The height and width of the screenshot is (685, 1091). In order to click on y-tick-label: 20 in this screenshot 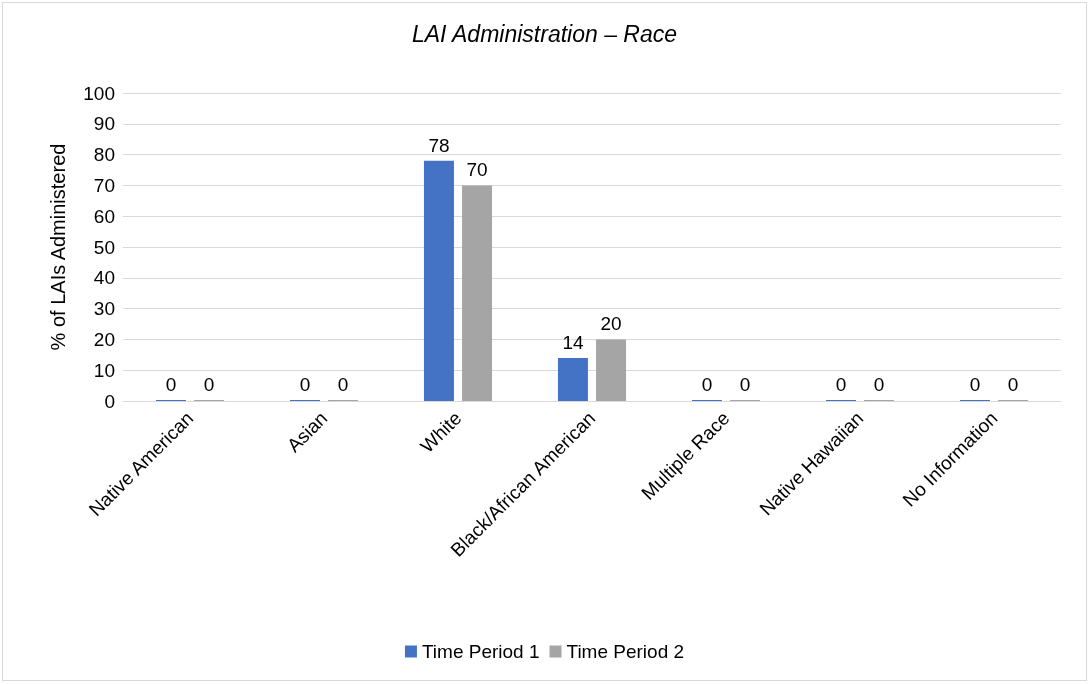, I will do `click(104, 339)`.